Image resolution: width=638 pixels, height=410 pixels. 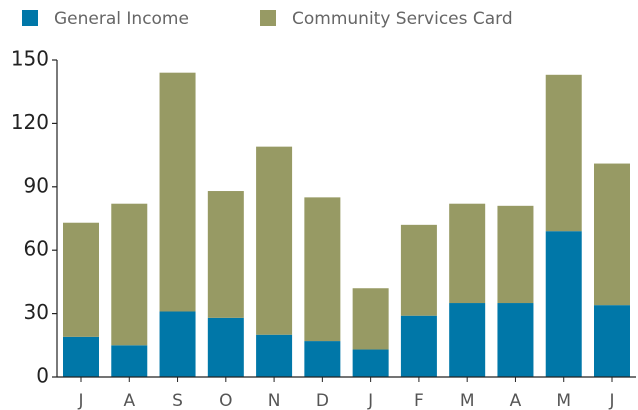 What do you see at coordinates (419, 400) in the screenshot?
I see `x-tick-label: F` at bounding box center [419, 400].